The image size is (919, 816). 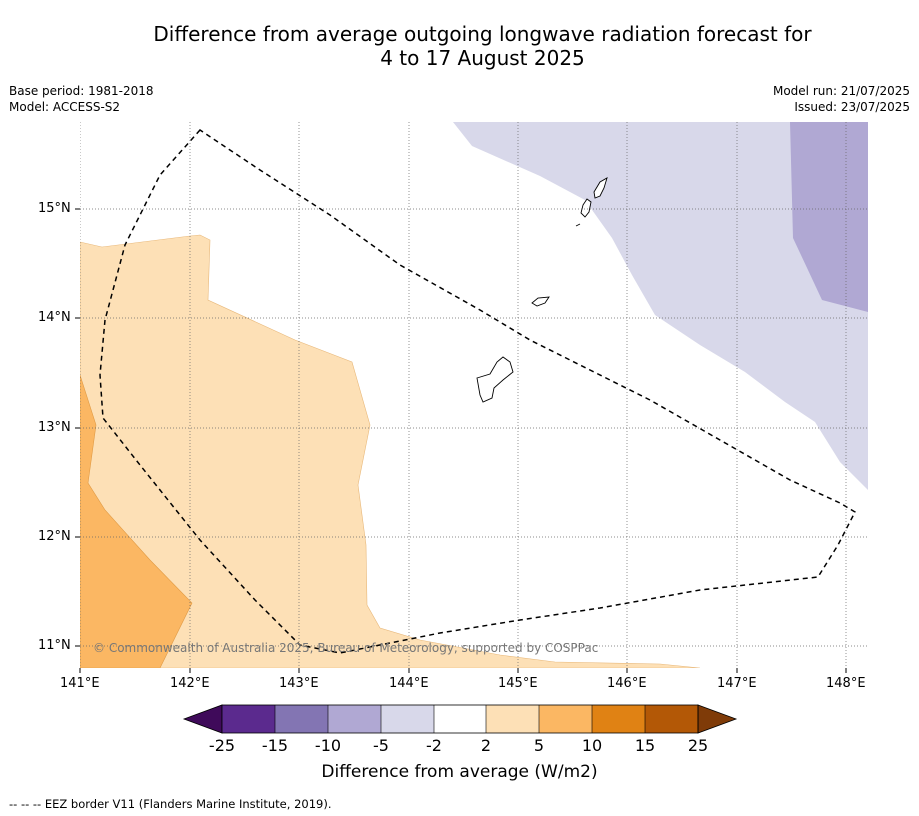 What do you see at coordinates (54, 536) in the screenshot?
I see `lat-tick-12: 12°N` at bounding box center [54, 536].